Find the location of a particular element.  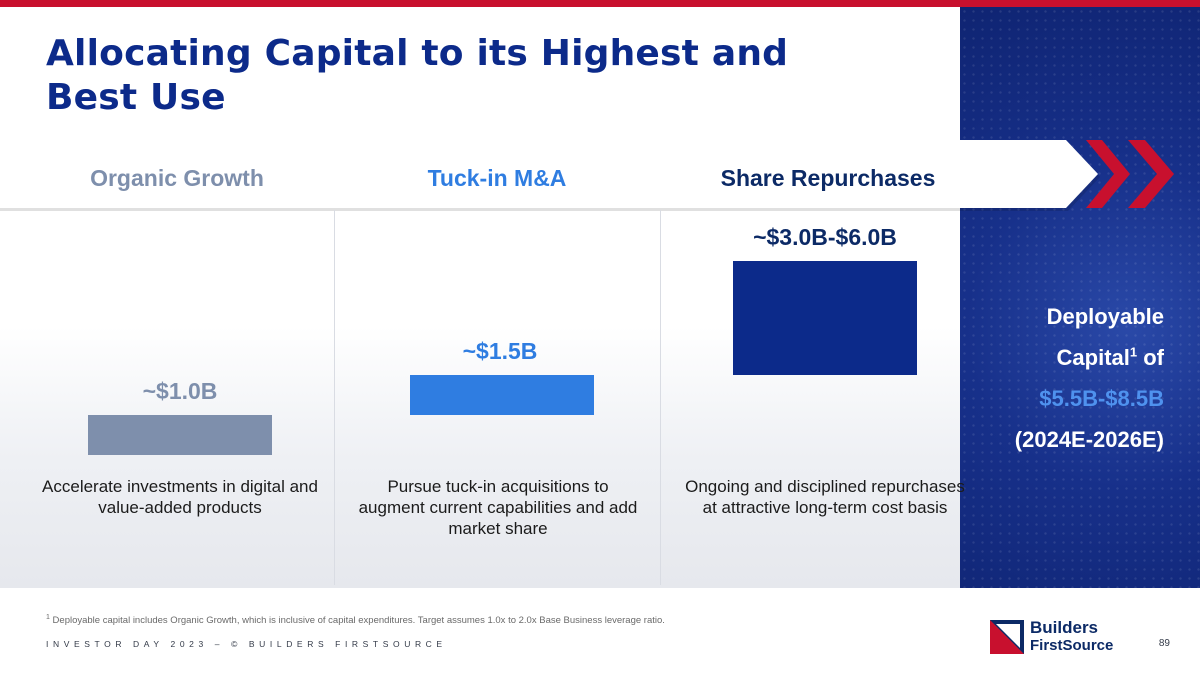

deployable-range: $5.5B-$8.5B is located at coordinates (1101, 398).